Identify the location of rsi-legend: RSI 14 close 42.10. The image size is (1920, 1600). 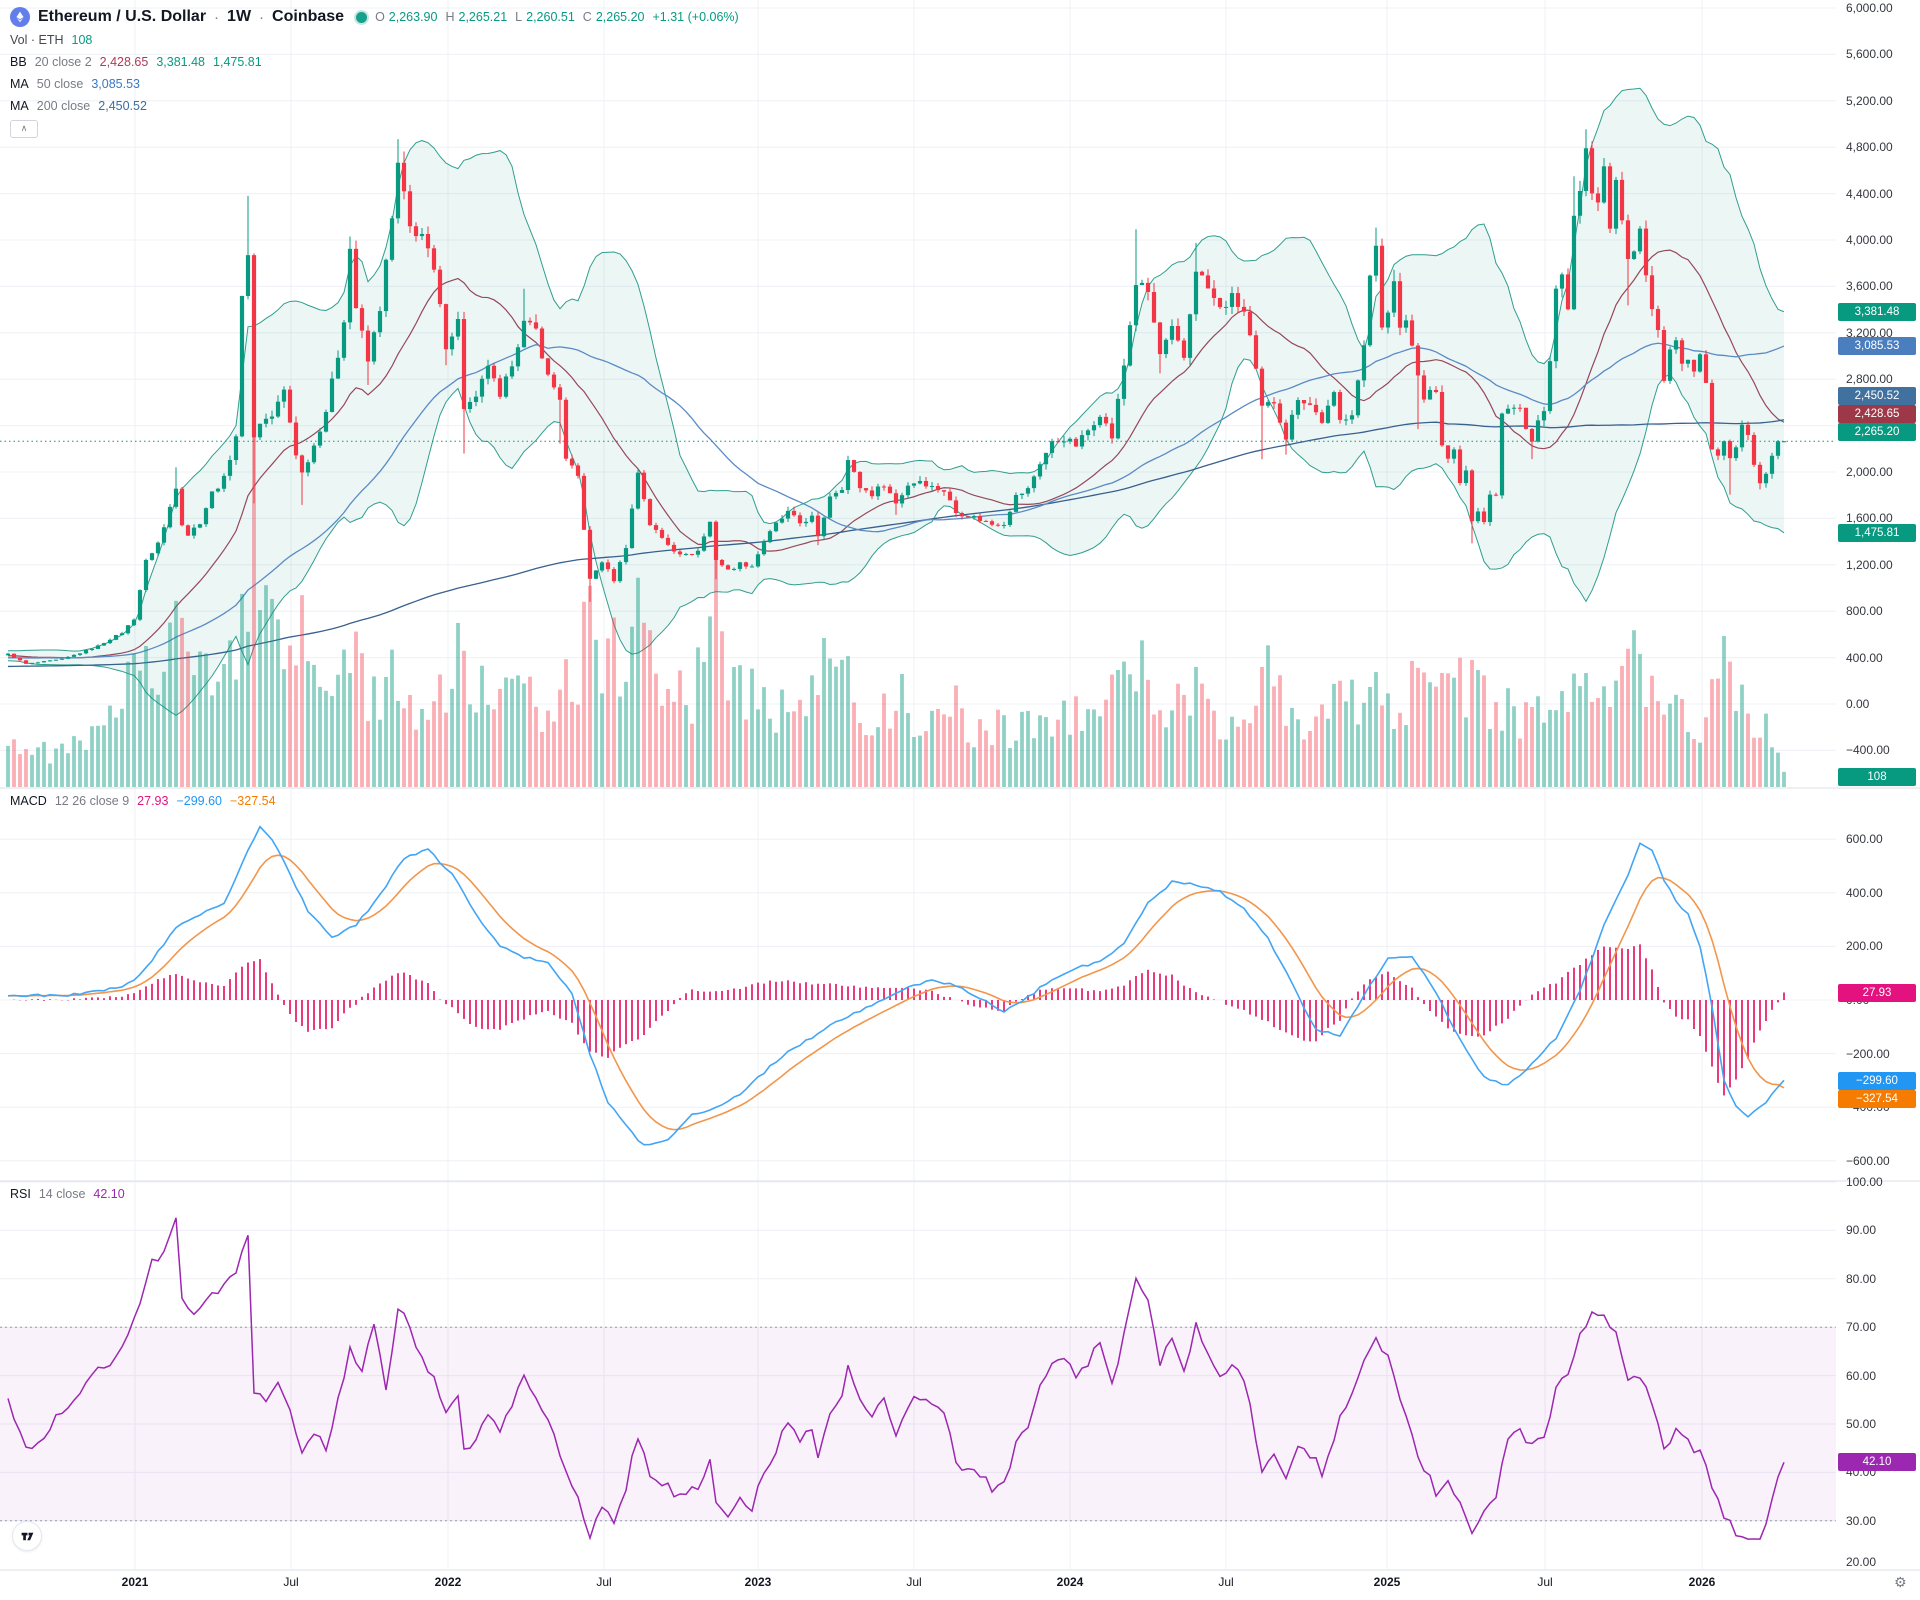
(67, 1194).